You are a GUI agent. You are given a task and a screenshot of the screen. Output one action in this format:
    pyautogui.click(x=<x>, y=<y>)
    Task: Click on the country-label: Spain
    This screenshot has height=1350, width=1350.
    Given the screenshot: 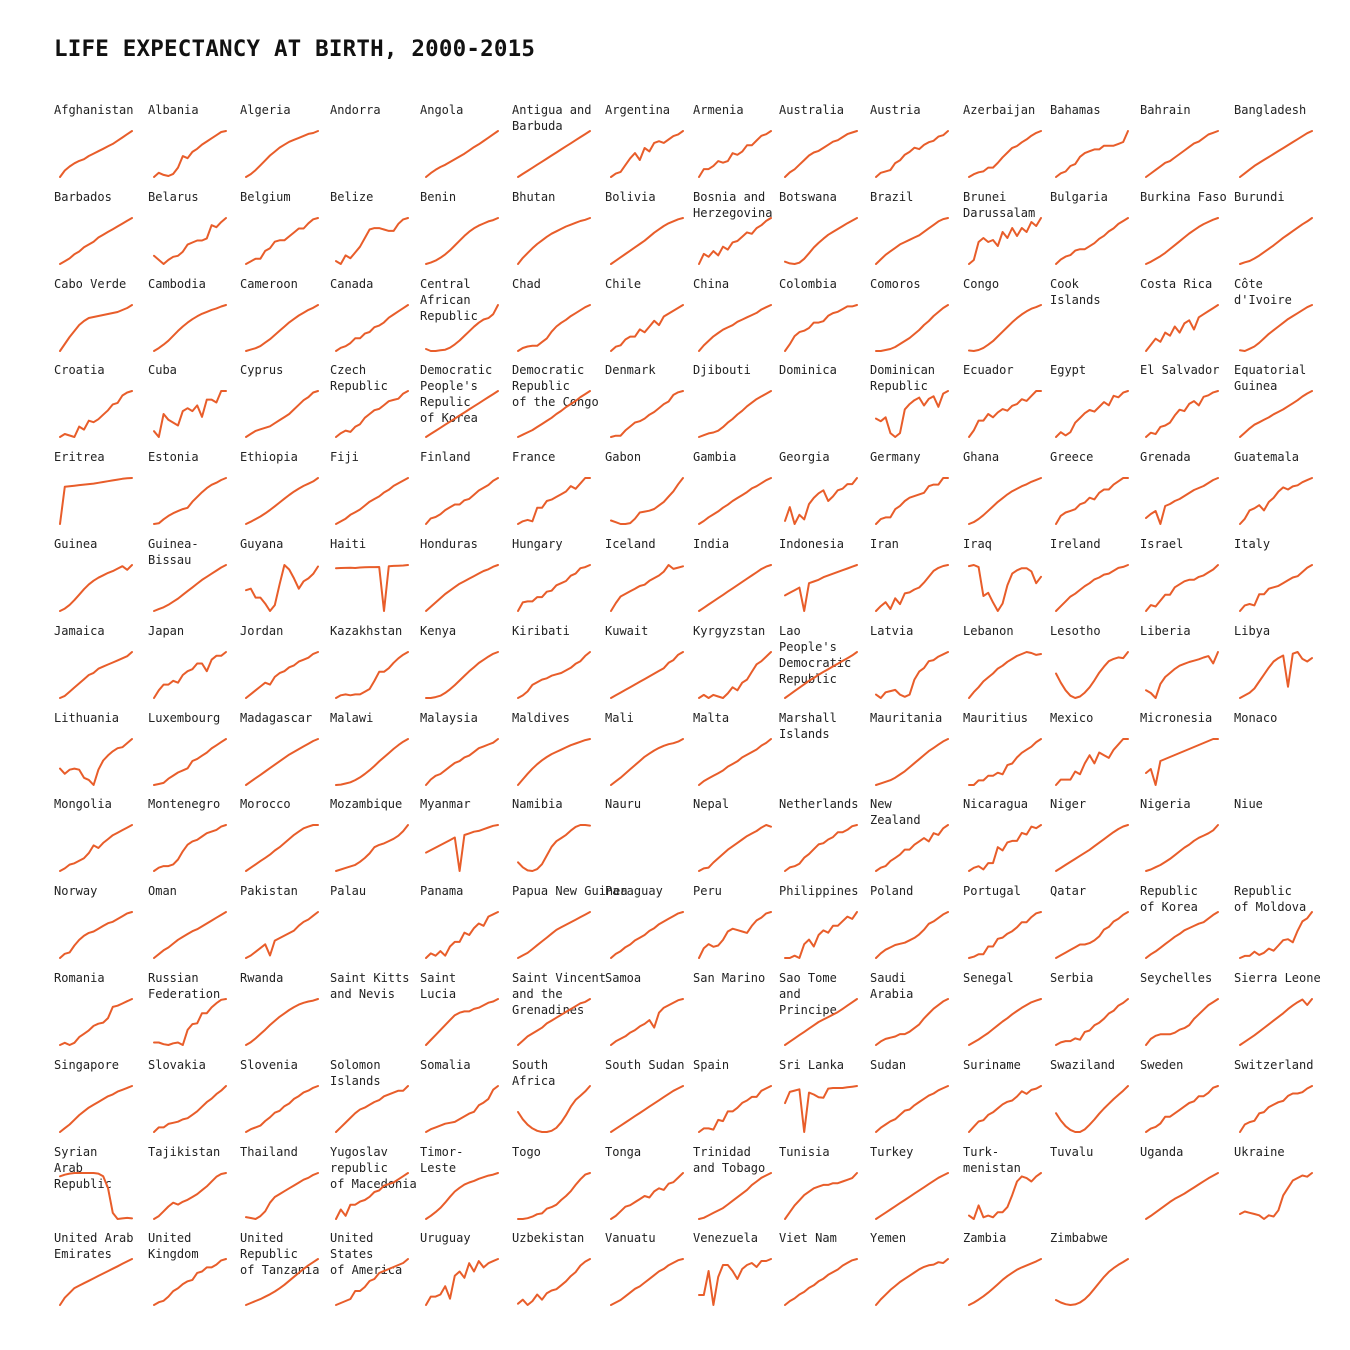 What is the action you would take?
    pyautogui.click(x=711, y=1064)
    